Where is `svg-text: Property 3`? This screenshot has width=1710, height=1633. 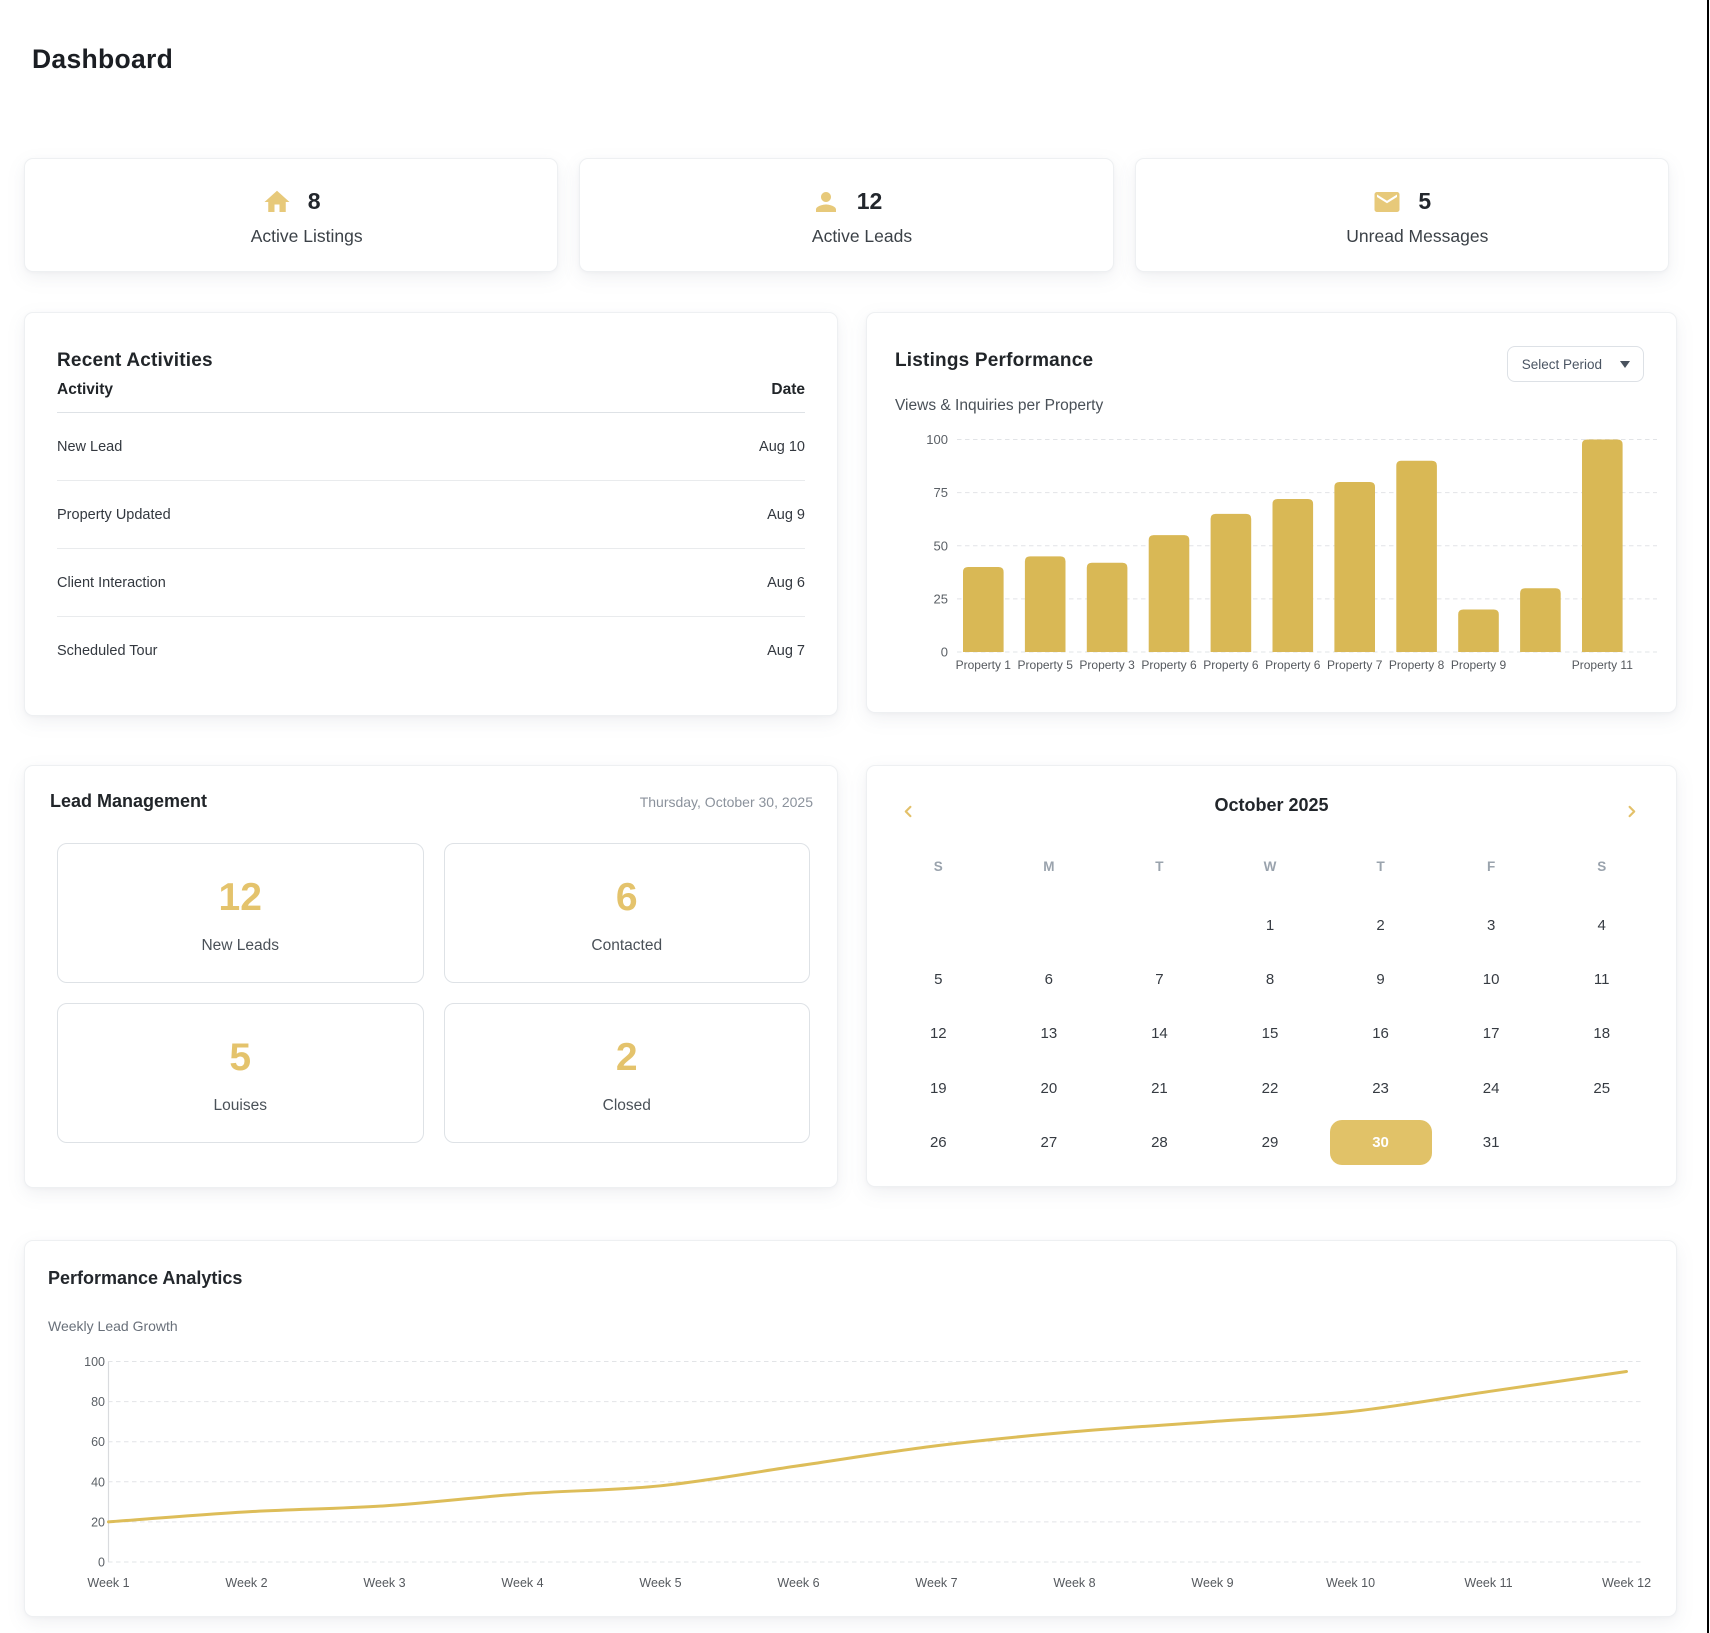
svg-text: Property 3 is located at coordinates (1107, 665).